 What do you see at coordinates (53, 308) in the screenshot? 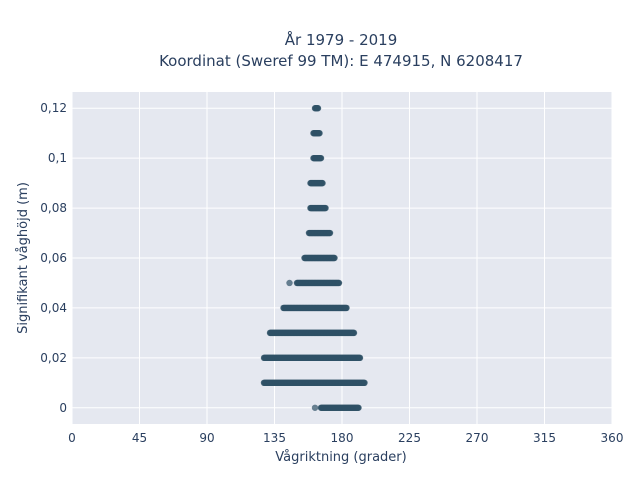
I see `y-tick-label: 0,04` at bounding box center [53, 308].